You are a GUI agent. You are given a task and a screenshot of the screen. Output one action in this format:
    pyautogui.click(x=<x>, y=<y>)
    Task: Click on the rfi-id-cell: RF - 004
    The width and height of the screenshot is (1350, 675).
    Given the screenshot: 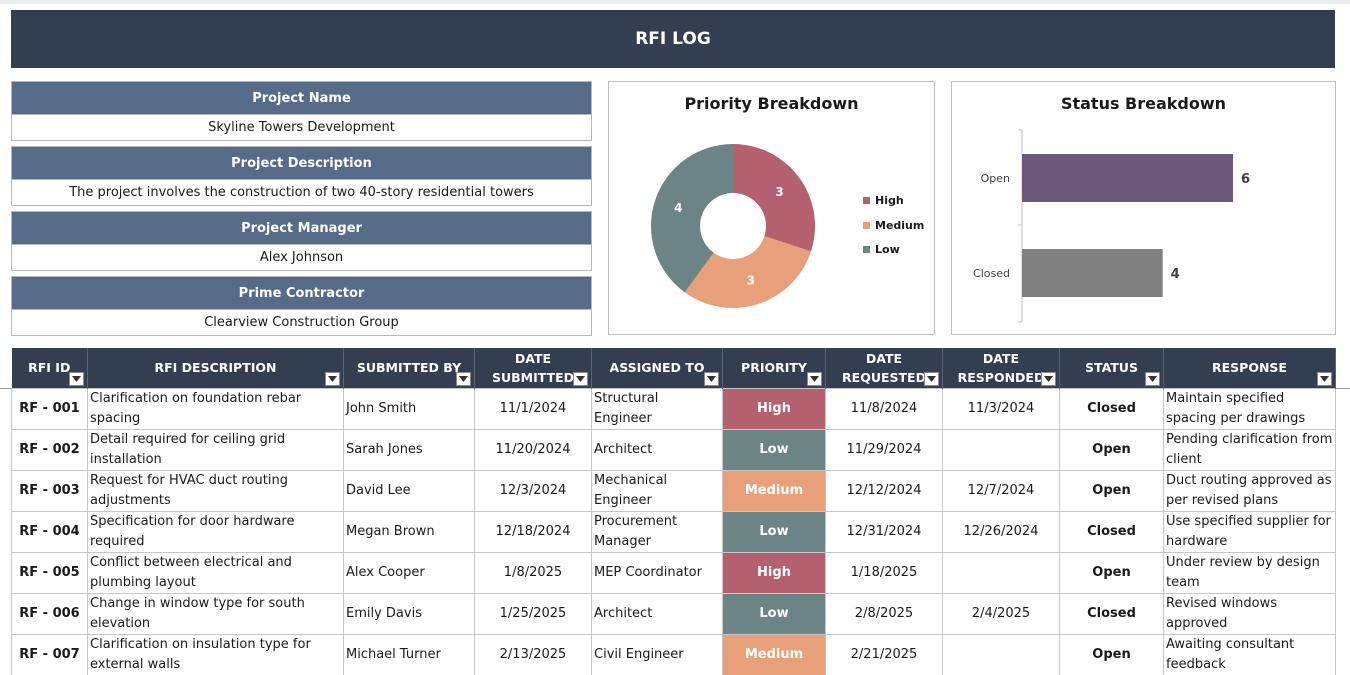 What is the action you would take?
    pyautogui.click(x=49, y=531)
    